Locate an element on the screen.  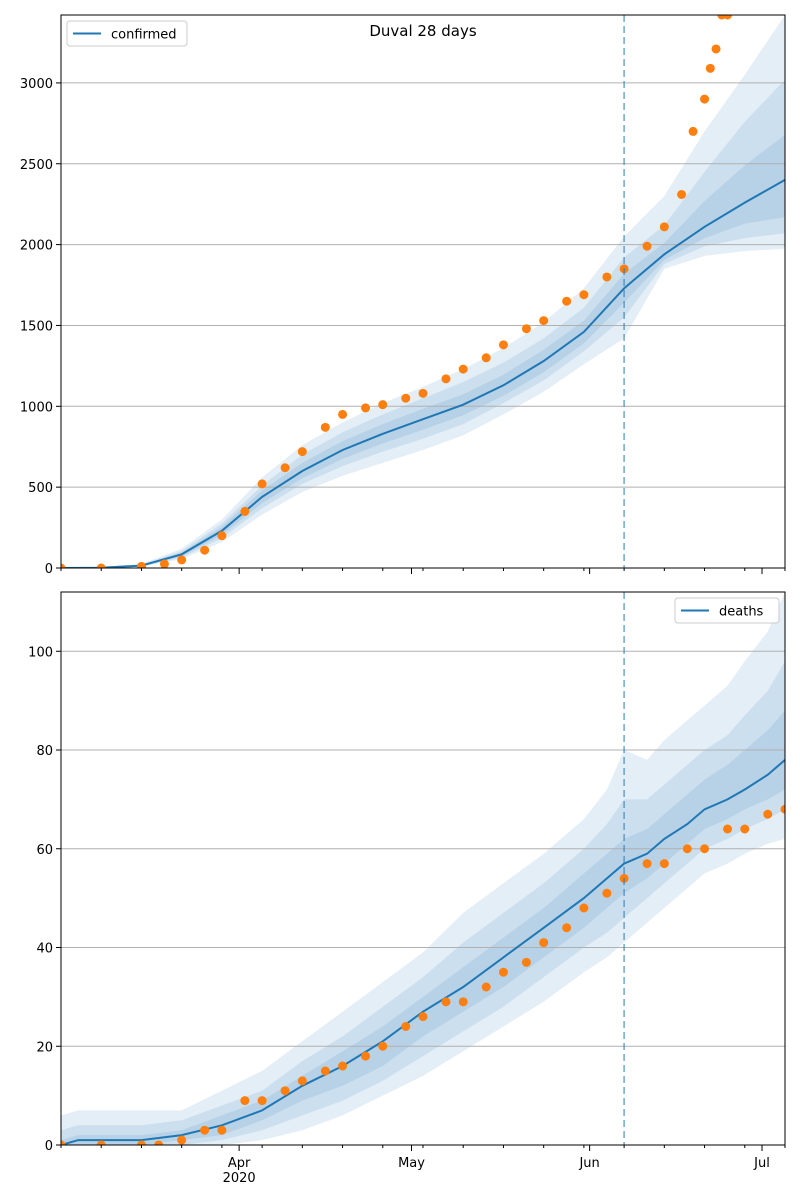
deaths-legend: deaths is located at coordinates (727, 610).